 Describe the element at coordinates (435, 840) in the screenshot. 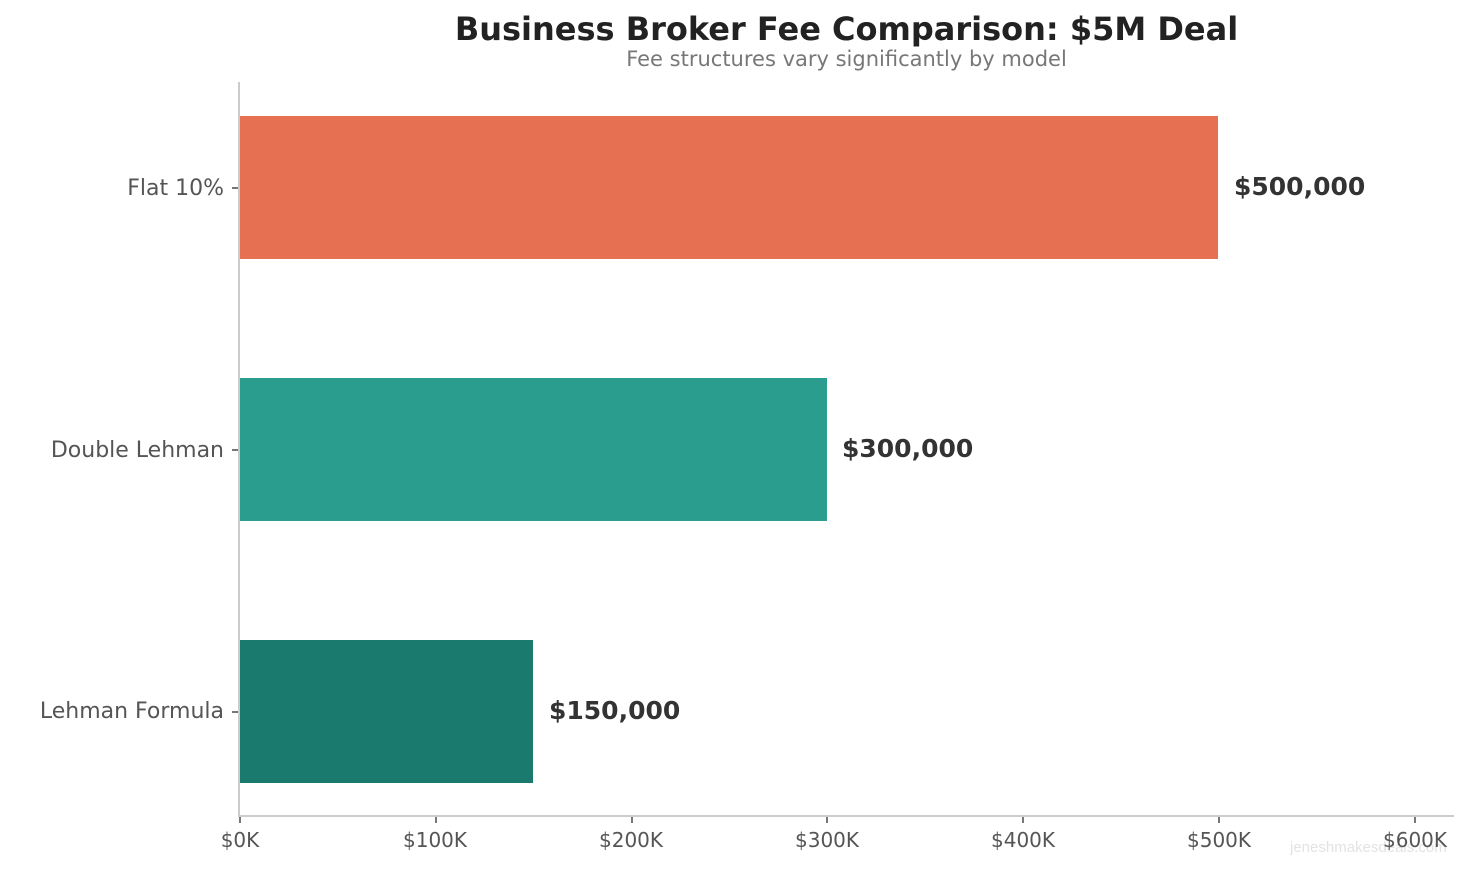

I see `x-tick-label: $100K` at that location.